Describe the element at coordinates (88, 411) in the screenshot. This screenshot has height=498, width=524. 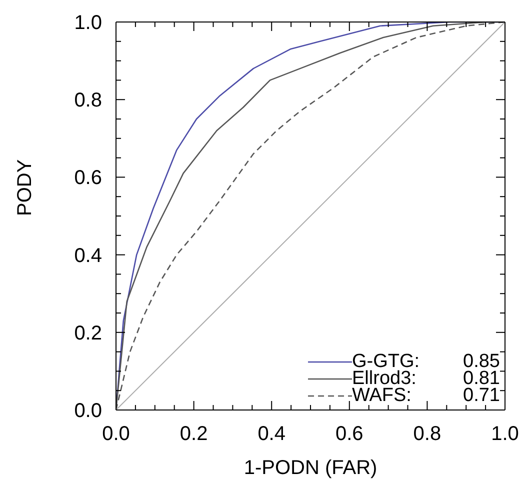
I see `y-tick-label: 0.0` at that location.